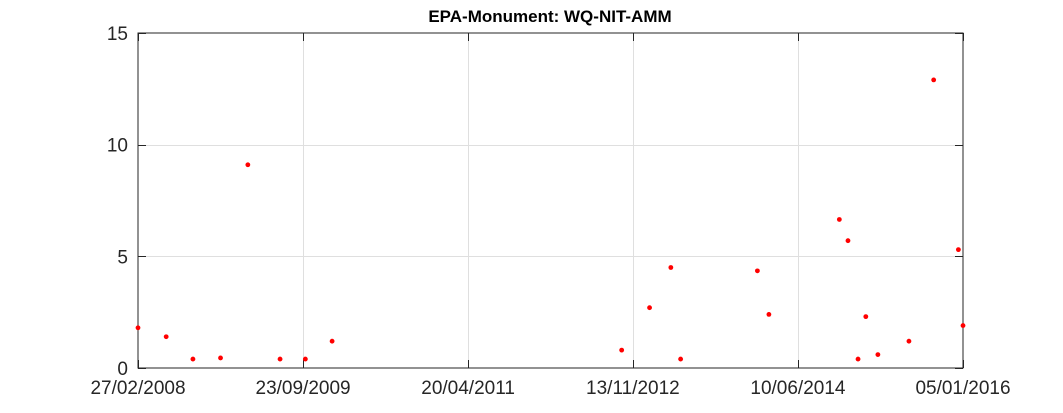  I want to click on chart-title: EPA-Monument: WQ-NIT-AMM, so click(549, 16).